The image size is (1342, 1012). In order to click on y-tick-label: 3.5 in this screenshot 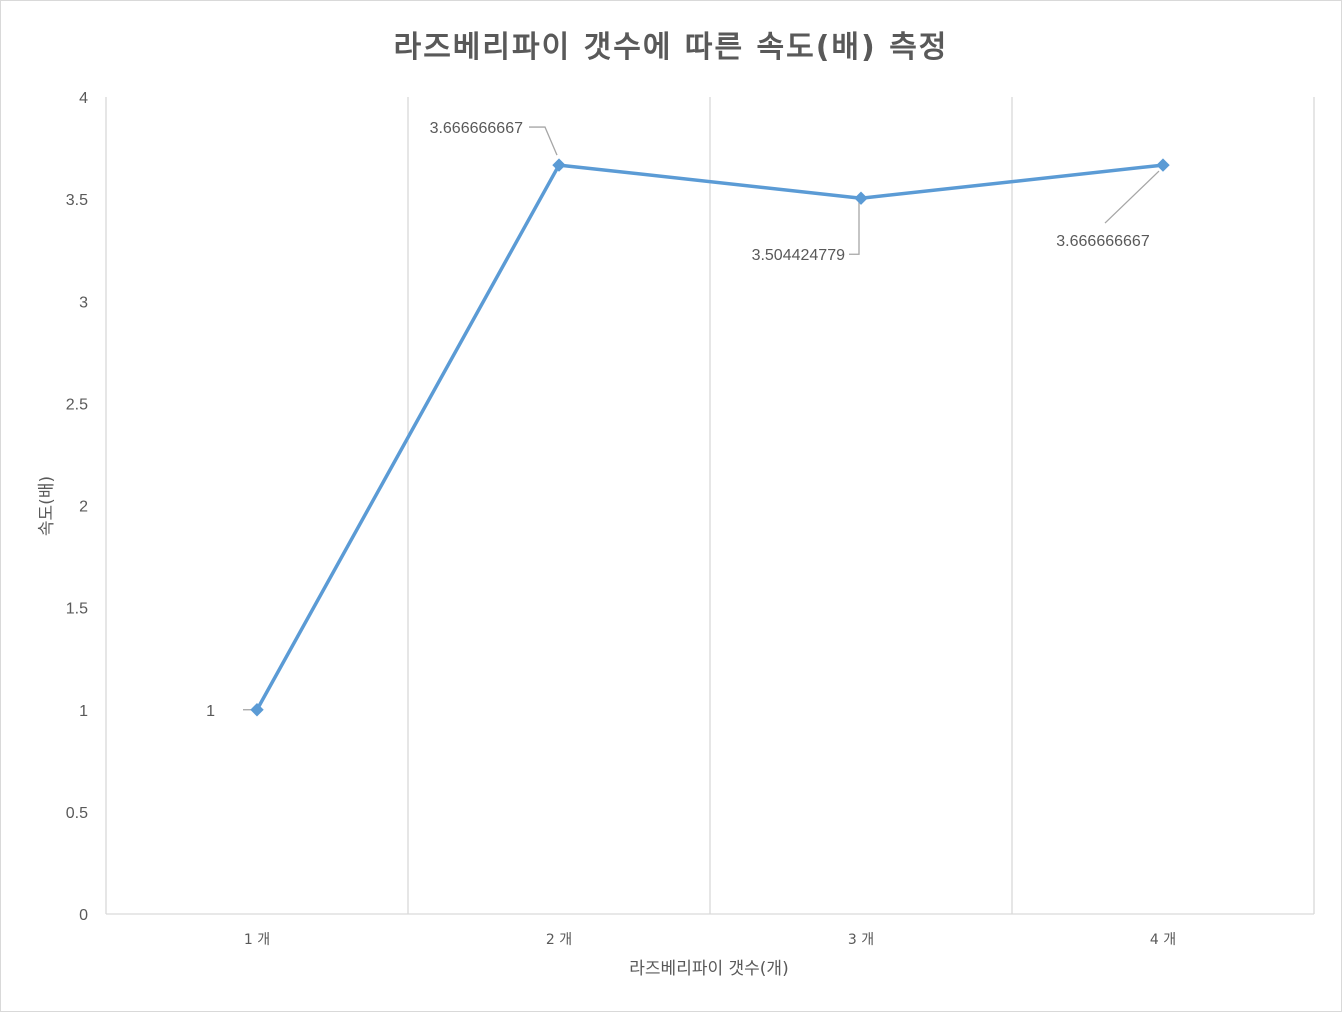, I will do `click(77, 200)`.